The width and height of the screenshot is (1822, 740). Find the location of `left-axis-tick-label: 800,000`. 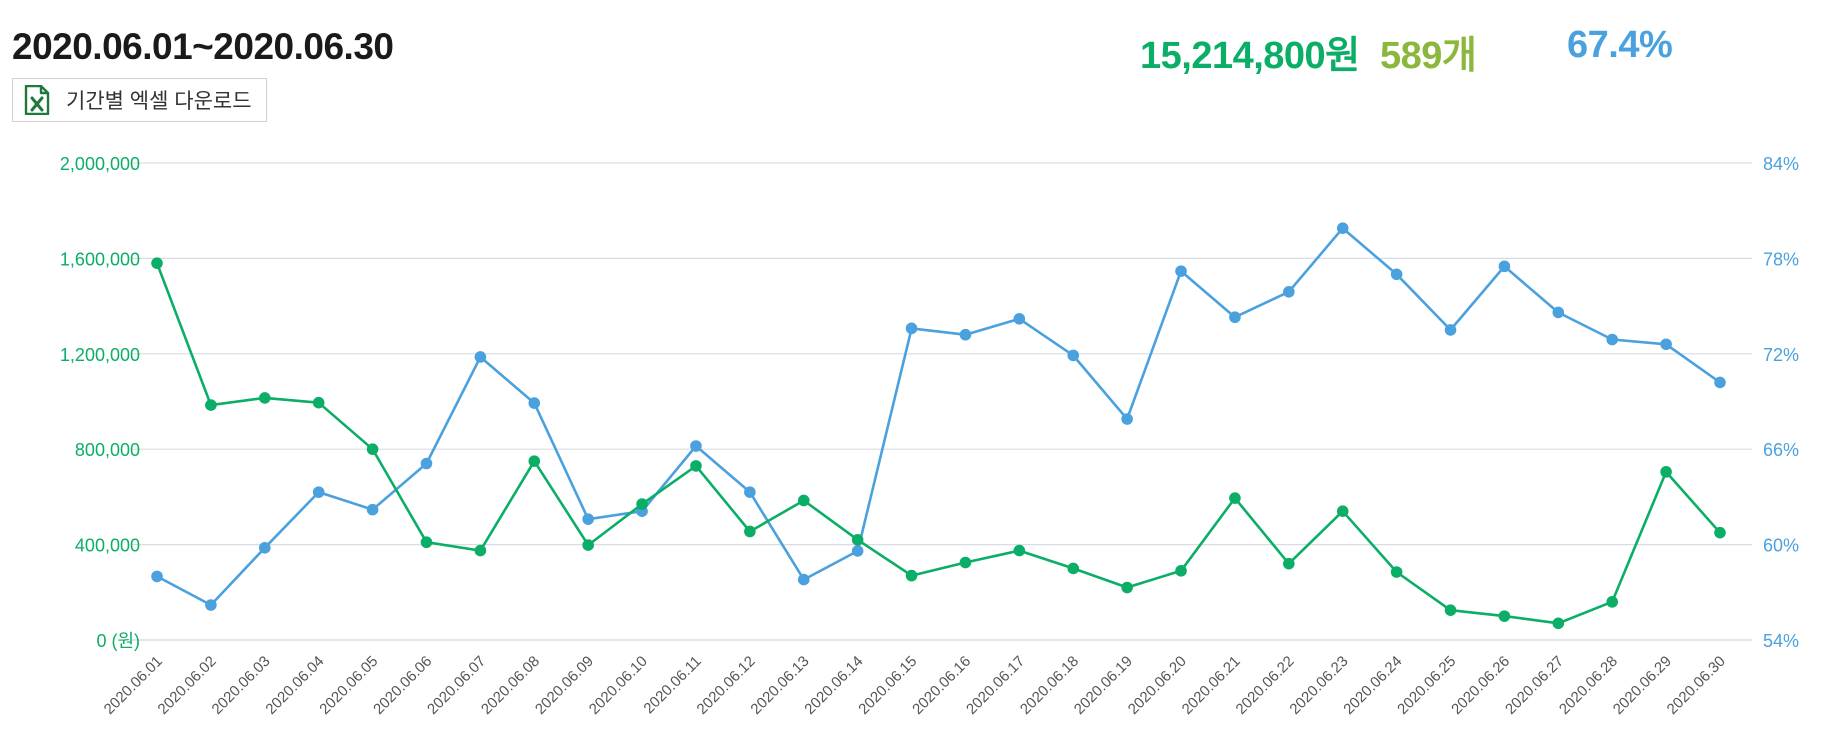

left-axis-tick-label: 800,000 is located at coordinates (107, 450).